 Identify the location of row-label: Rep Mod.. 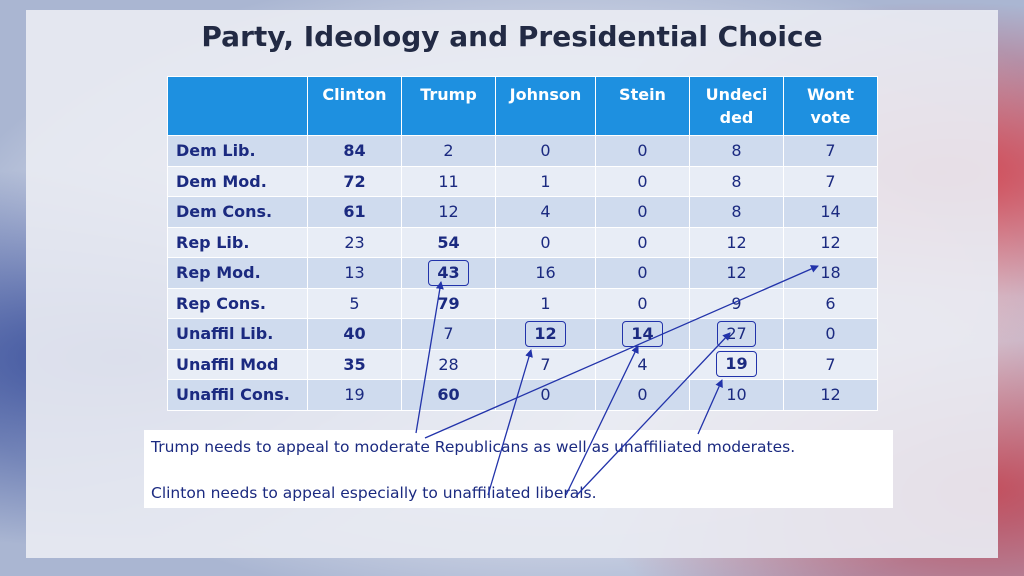
(237, 273).